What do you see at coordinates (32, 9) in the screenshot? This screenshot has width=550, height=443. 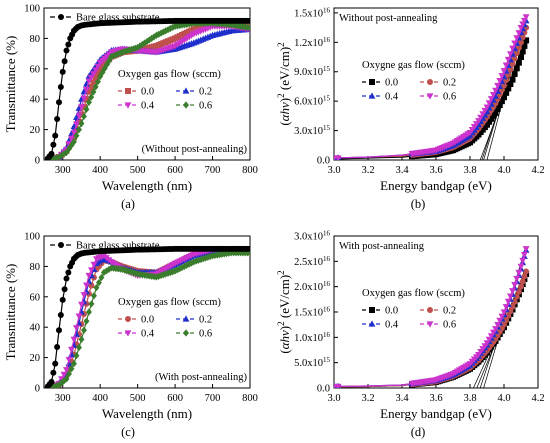 I see `y-tick-label: 100` at bounding box center [32, 9].